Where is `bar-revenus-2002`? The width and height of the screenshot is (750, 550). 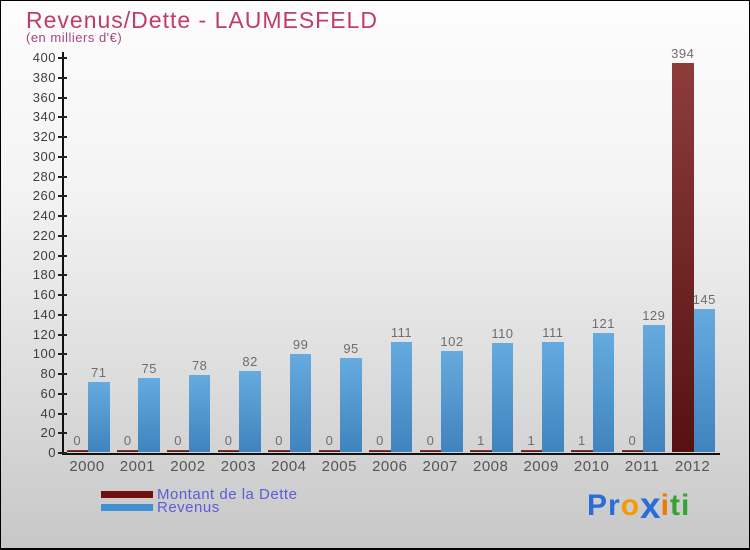 bar-revenus-2002 is located at coordinates (199, 413).